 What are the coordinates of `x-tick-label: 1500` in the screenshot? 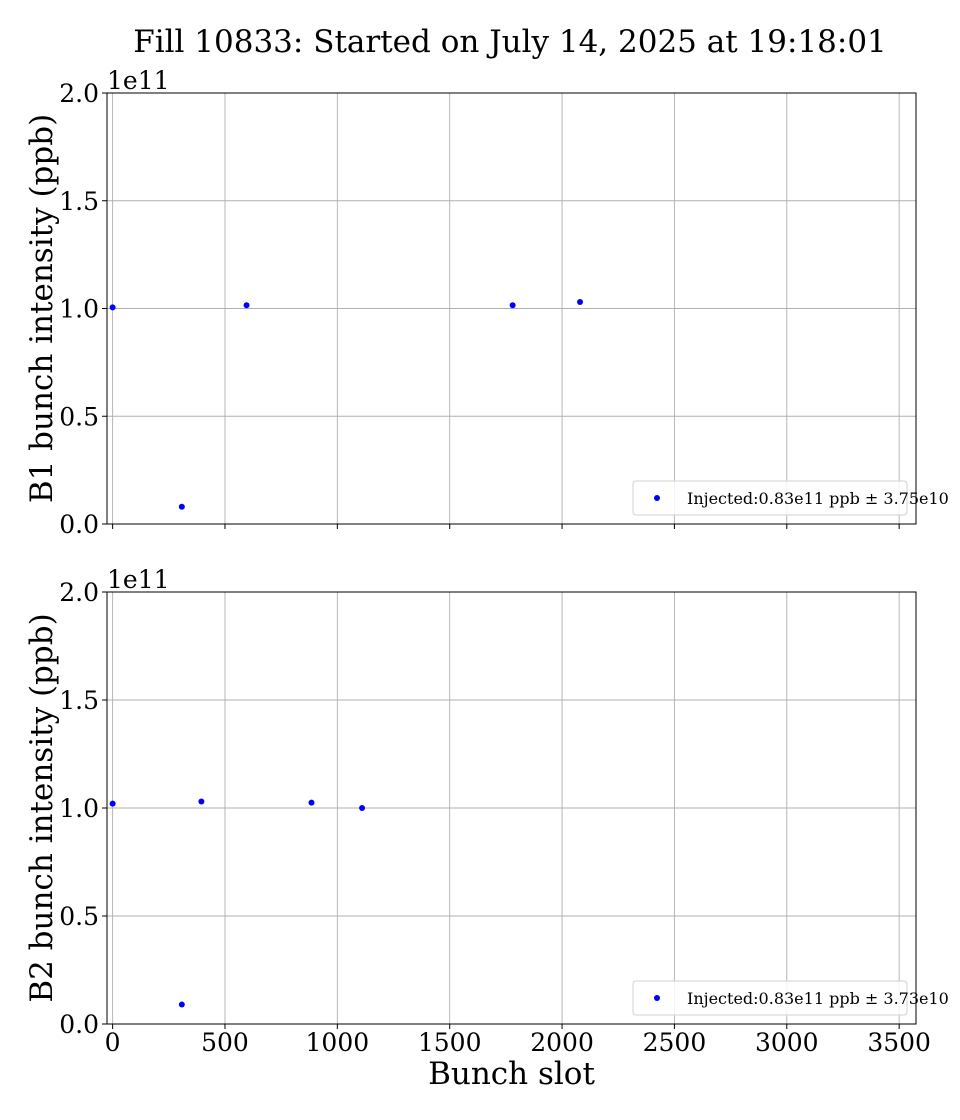 It's located at (450, 1042).